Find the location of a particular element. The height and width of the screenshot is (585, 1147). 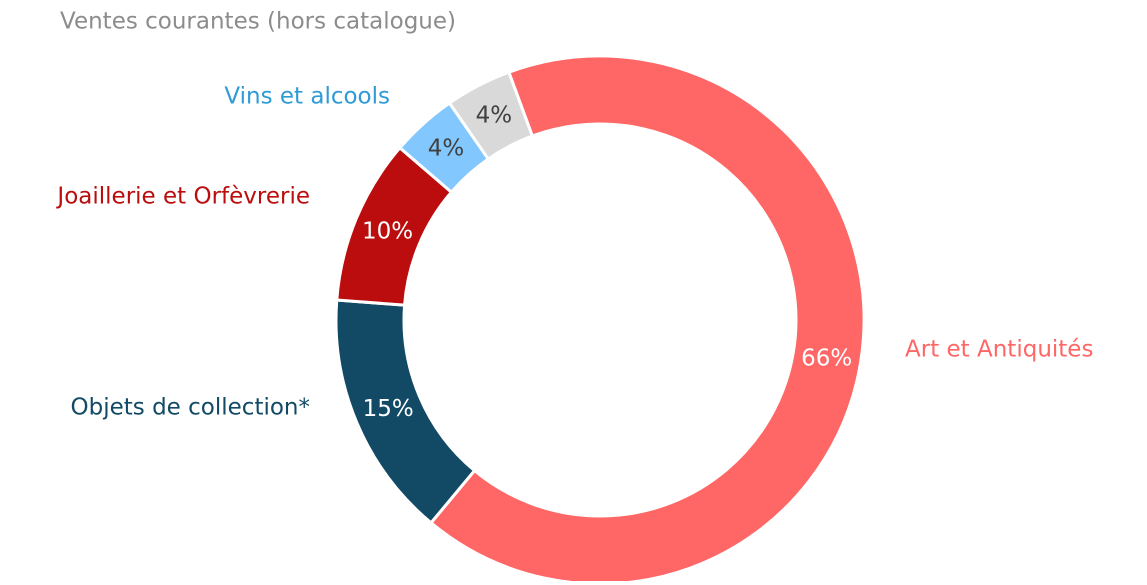

value-label: 15% is located at coordinates (388, 409).